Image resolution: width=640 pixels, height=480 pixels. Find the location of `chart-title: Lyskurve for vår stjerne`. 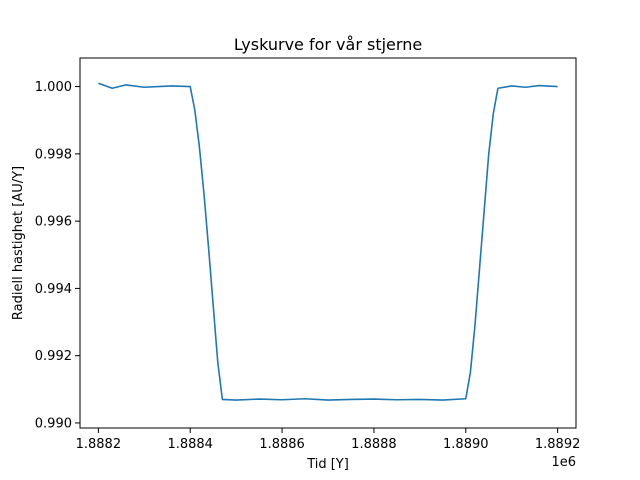

chart-title: Lyskurve for vår stjerne is located at coordinates (328, 44).